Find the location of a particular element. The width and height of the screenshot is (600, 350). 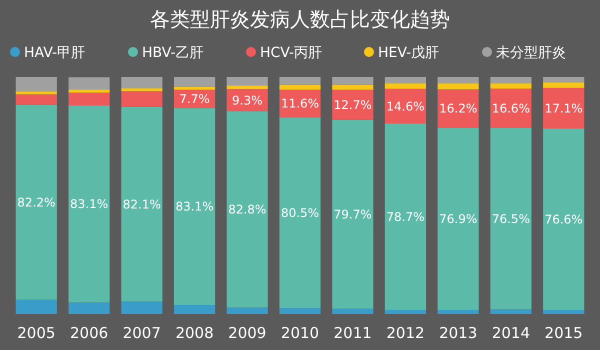

data-label: 11.6% is located at coordinates (300, 103).